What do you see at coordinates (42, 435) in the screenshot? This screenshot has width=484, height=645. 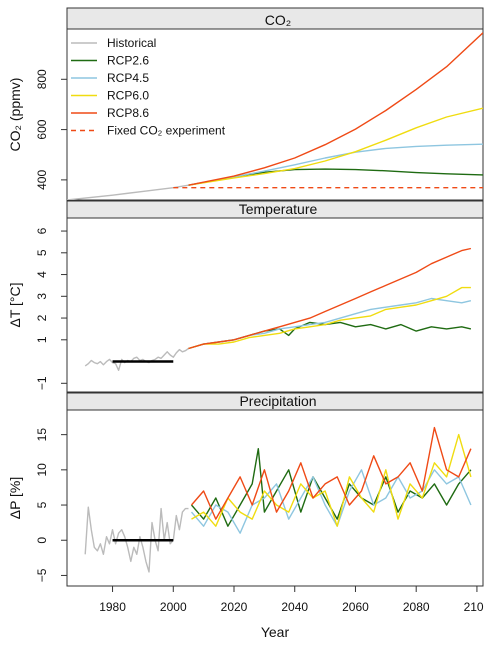 I see `y-tick-label: 15` at bounding box center [42, 435].